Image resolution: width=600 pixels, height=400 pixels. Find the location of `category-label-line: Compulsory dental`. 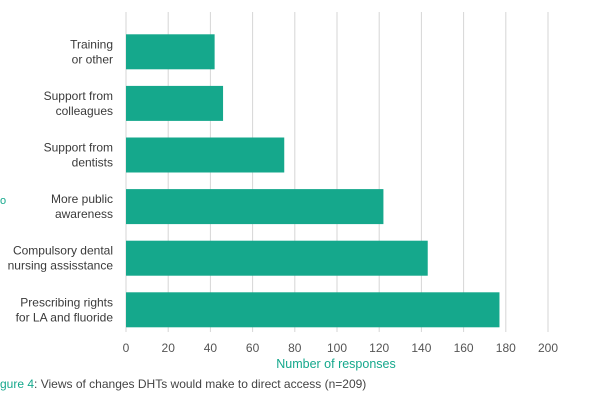

category-label-line: Compulsory dental is located at coordinates (63, 251).